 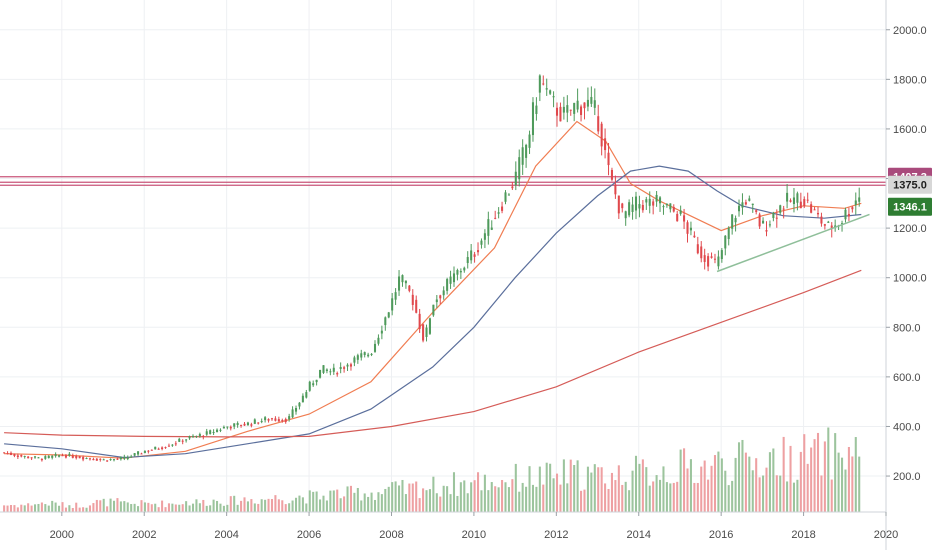 I want to click on x-tick-label: 2002, so click(x=144, y=535).